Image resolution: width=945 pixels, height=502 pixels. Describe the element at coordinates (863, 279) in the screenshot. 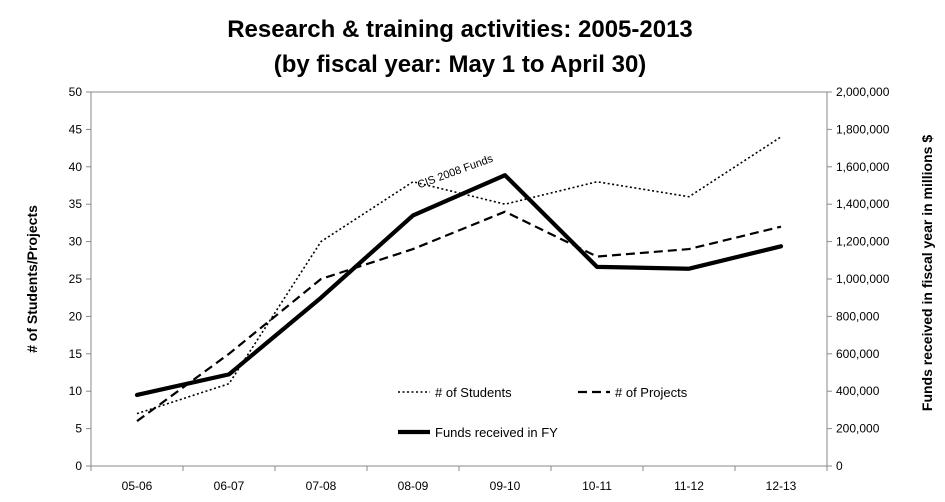

I see `right-axis-tick-label: 1,000,000` at that location.